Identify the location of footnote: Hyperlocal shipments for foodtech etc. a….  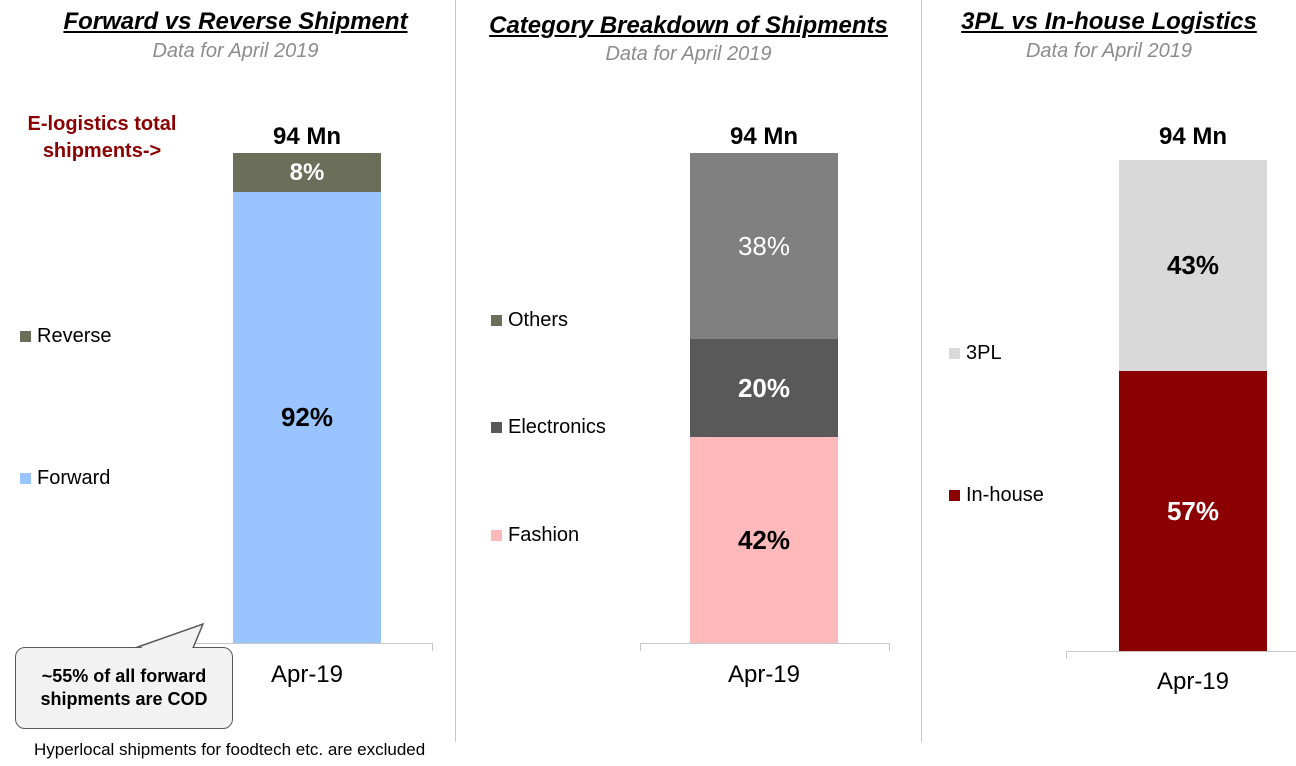
(230, 749).